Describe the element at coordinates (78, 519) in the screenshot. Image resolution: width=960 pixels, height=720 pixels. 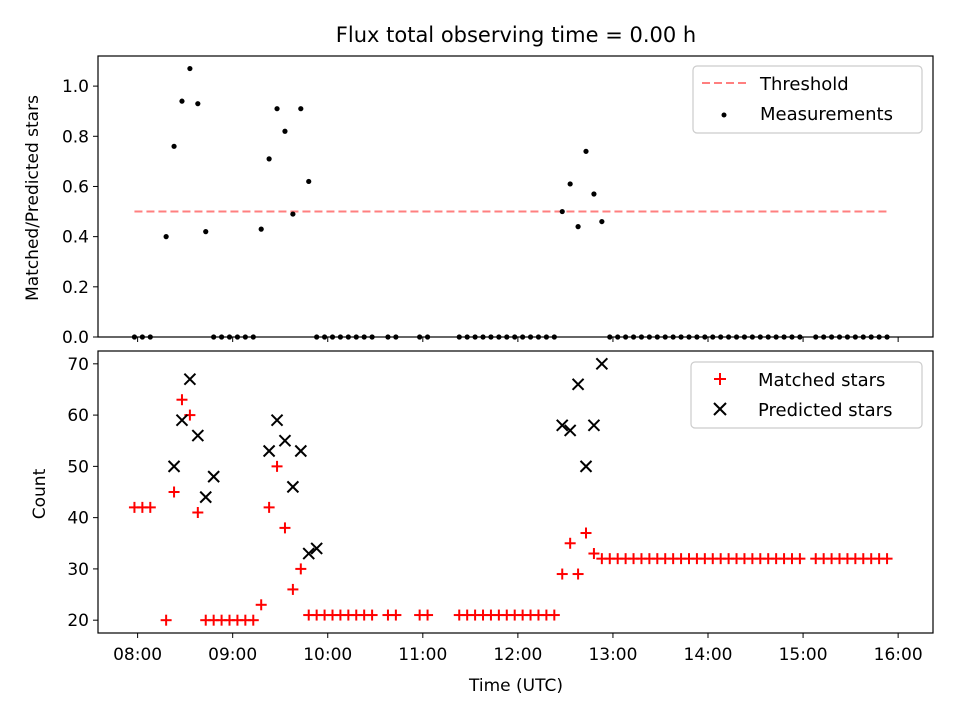
I see `bottom-y-tick-label: 40` at that location.